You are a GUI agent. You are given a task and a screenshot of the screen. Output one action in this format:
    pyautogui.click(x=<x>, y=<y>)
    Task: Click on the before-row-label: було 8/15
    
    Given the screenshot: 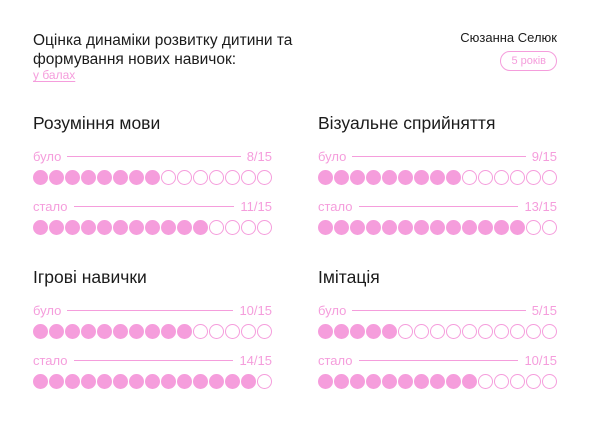 What is the action you would take?
    pyautogui.click(x=152, y=156)
    